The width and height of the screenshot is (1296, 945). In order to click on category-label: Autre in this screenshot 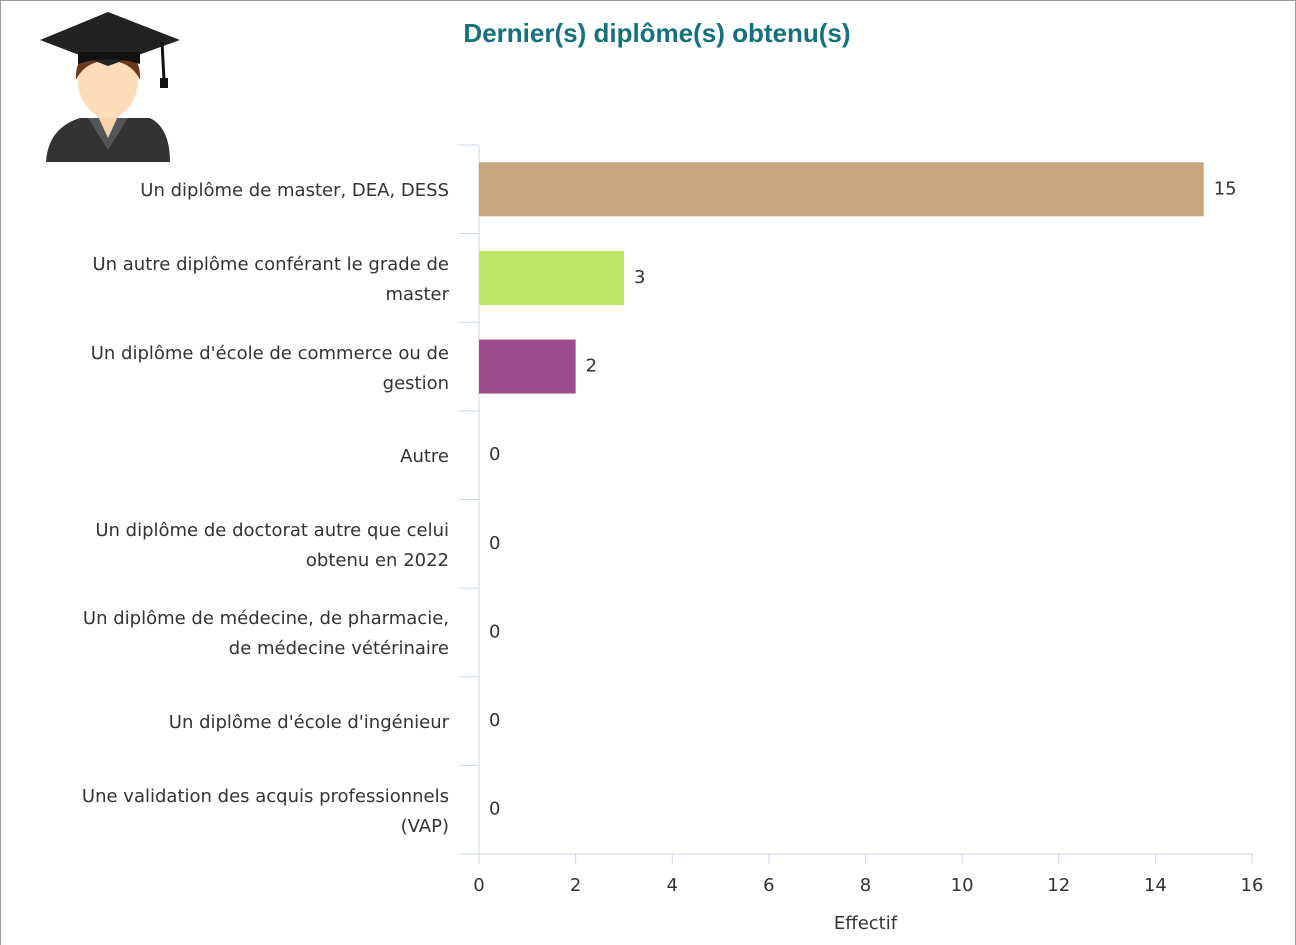, I will do `click(424, 457)`.